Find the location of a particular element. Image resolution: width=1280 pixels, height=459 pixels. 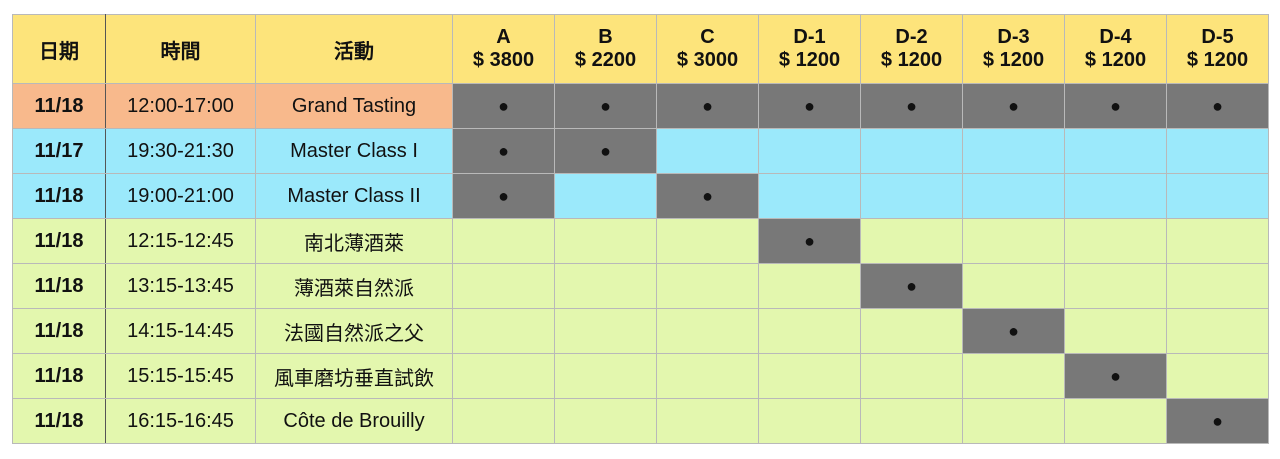

time-cell: 13:15-13:45 is located at coordinates (180, 286).